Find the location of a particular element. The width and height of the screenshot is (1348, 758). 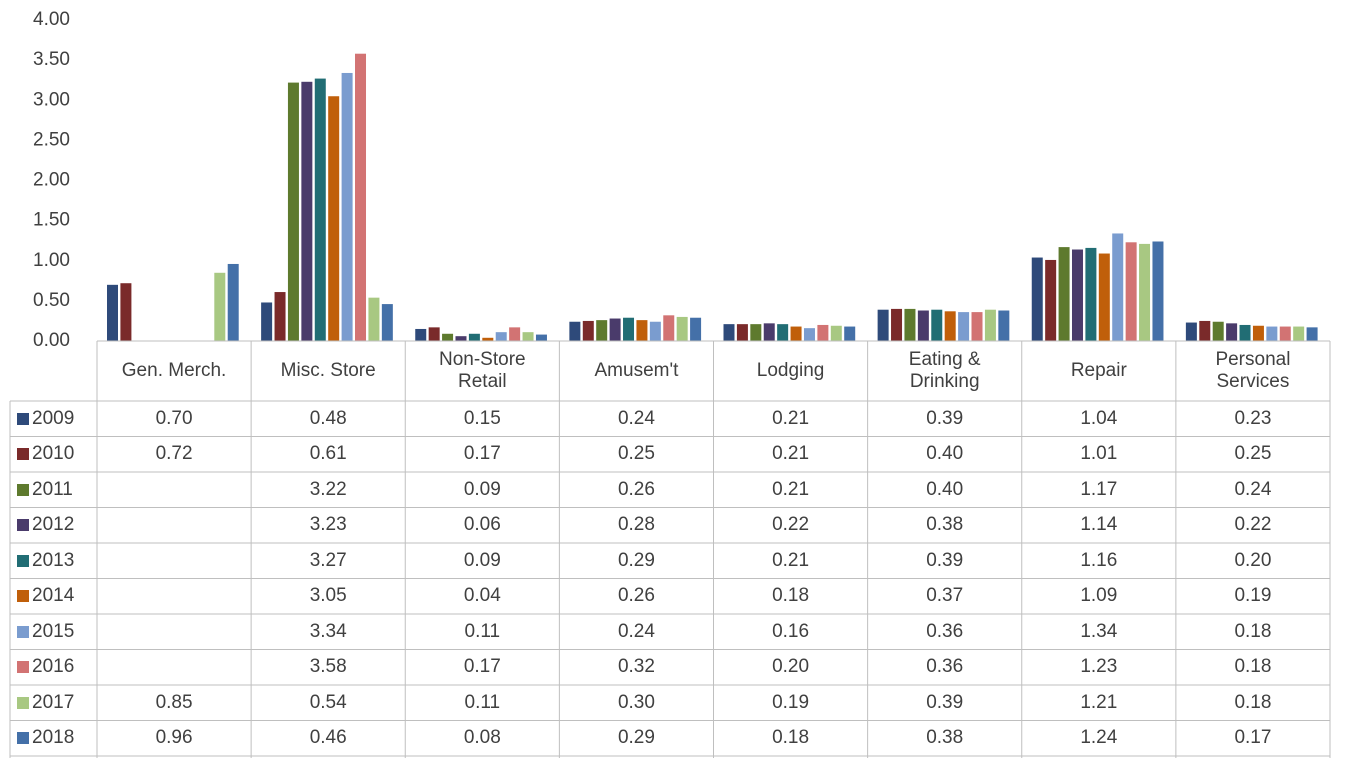

table-value: 1.34 is located at coordinates (1099, 631).